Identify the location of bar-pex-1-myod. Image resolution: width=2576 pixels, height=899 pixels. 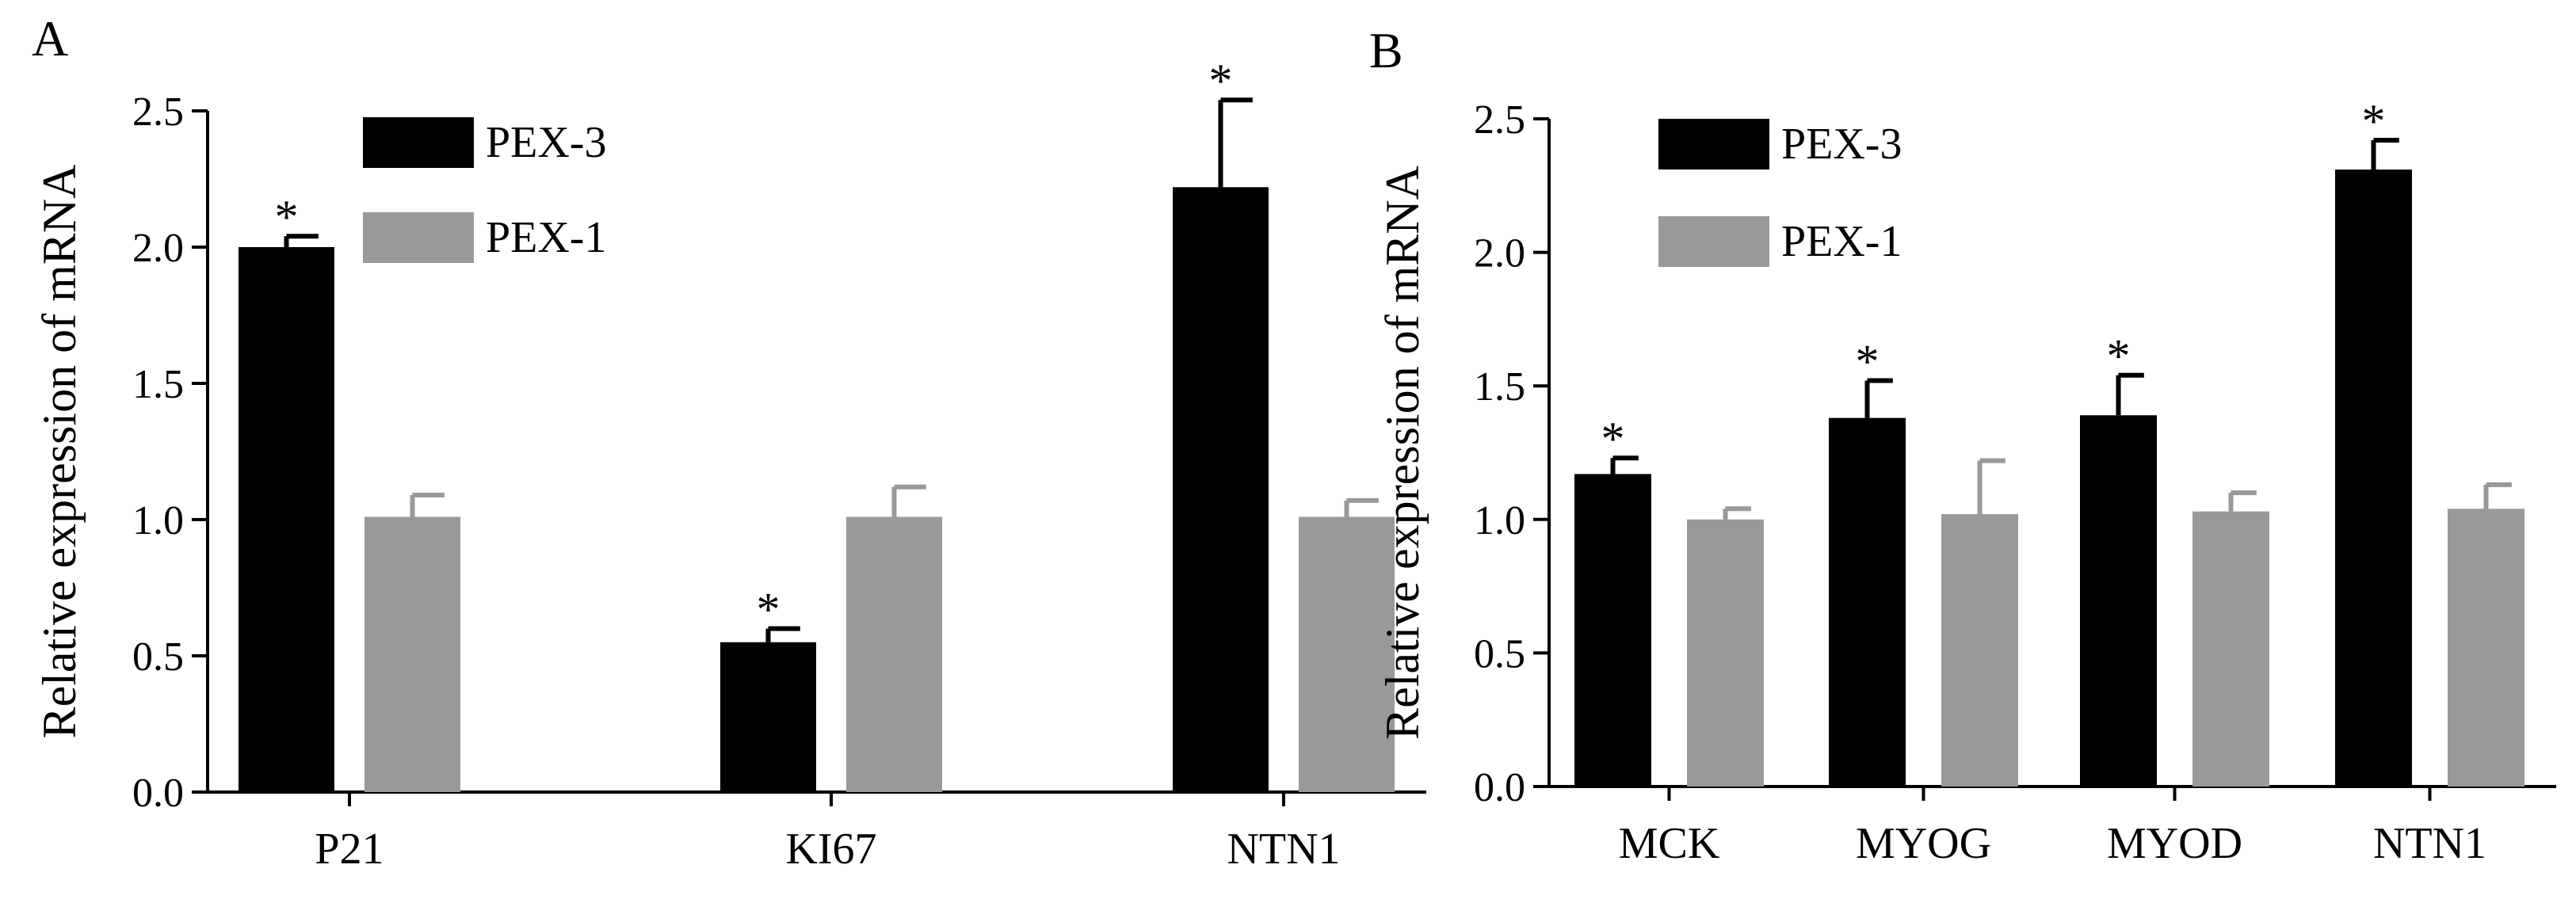
(2230, 649).